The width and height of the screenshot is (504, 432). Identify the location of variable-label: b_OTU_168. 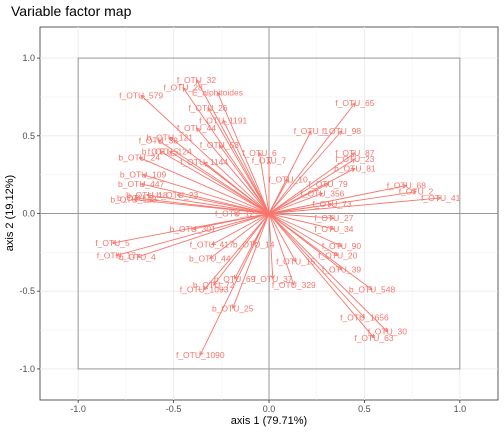
(133, 200).